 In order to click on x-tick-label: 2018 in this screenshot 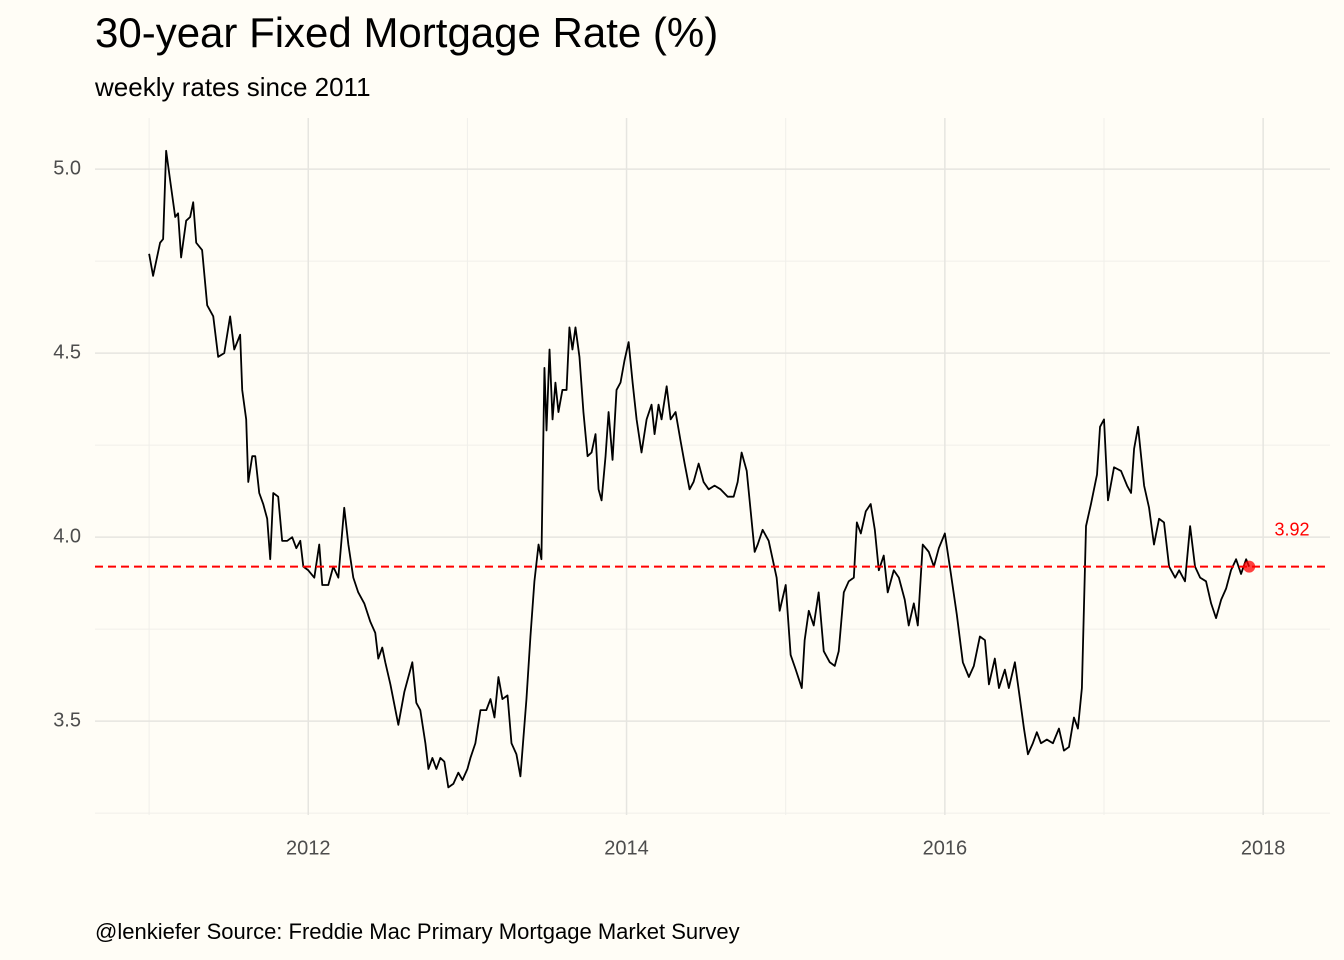, I will do `click(1263, 848)`.